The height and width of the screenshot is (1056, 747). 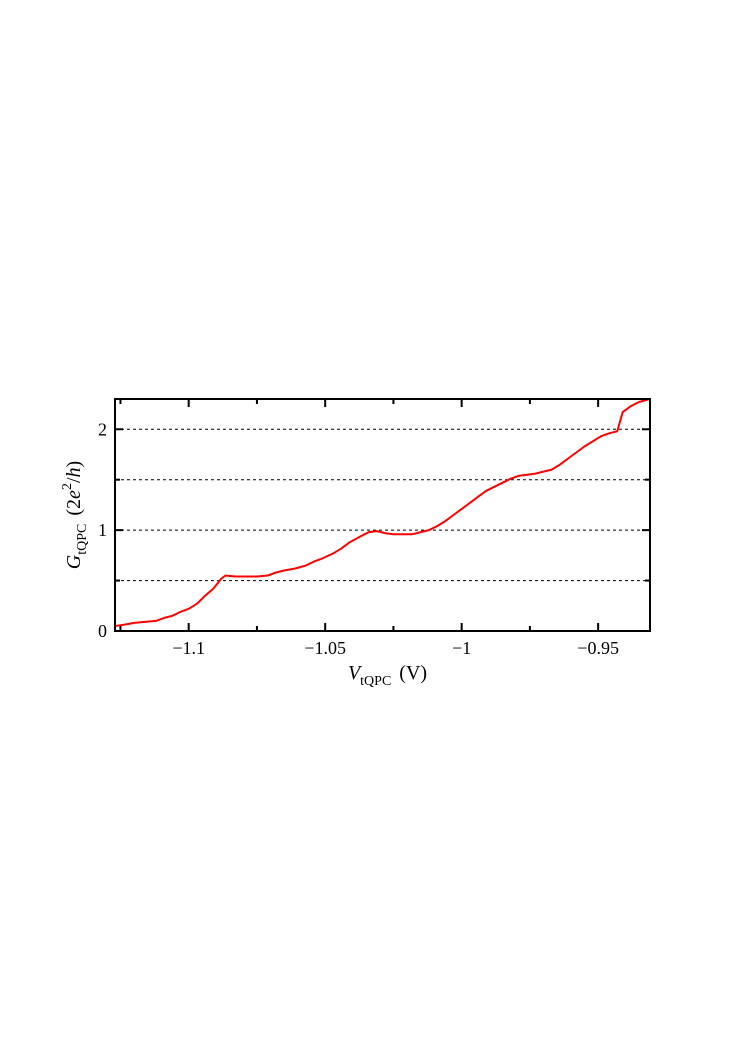 I want to click on x-tick-label: −1.1, so click(x=188, y=648).